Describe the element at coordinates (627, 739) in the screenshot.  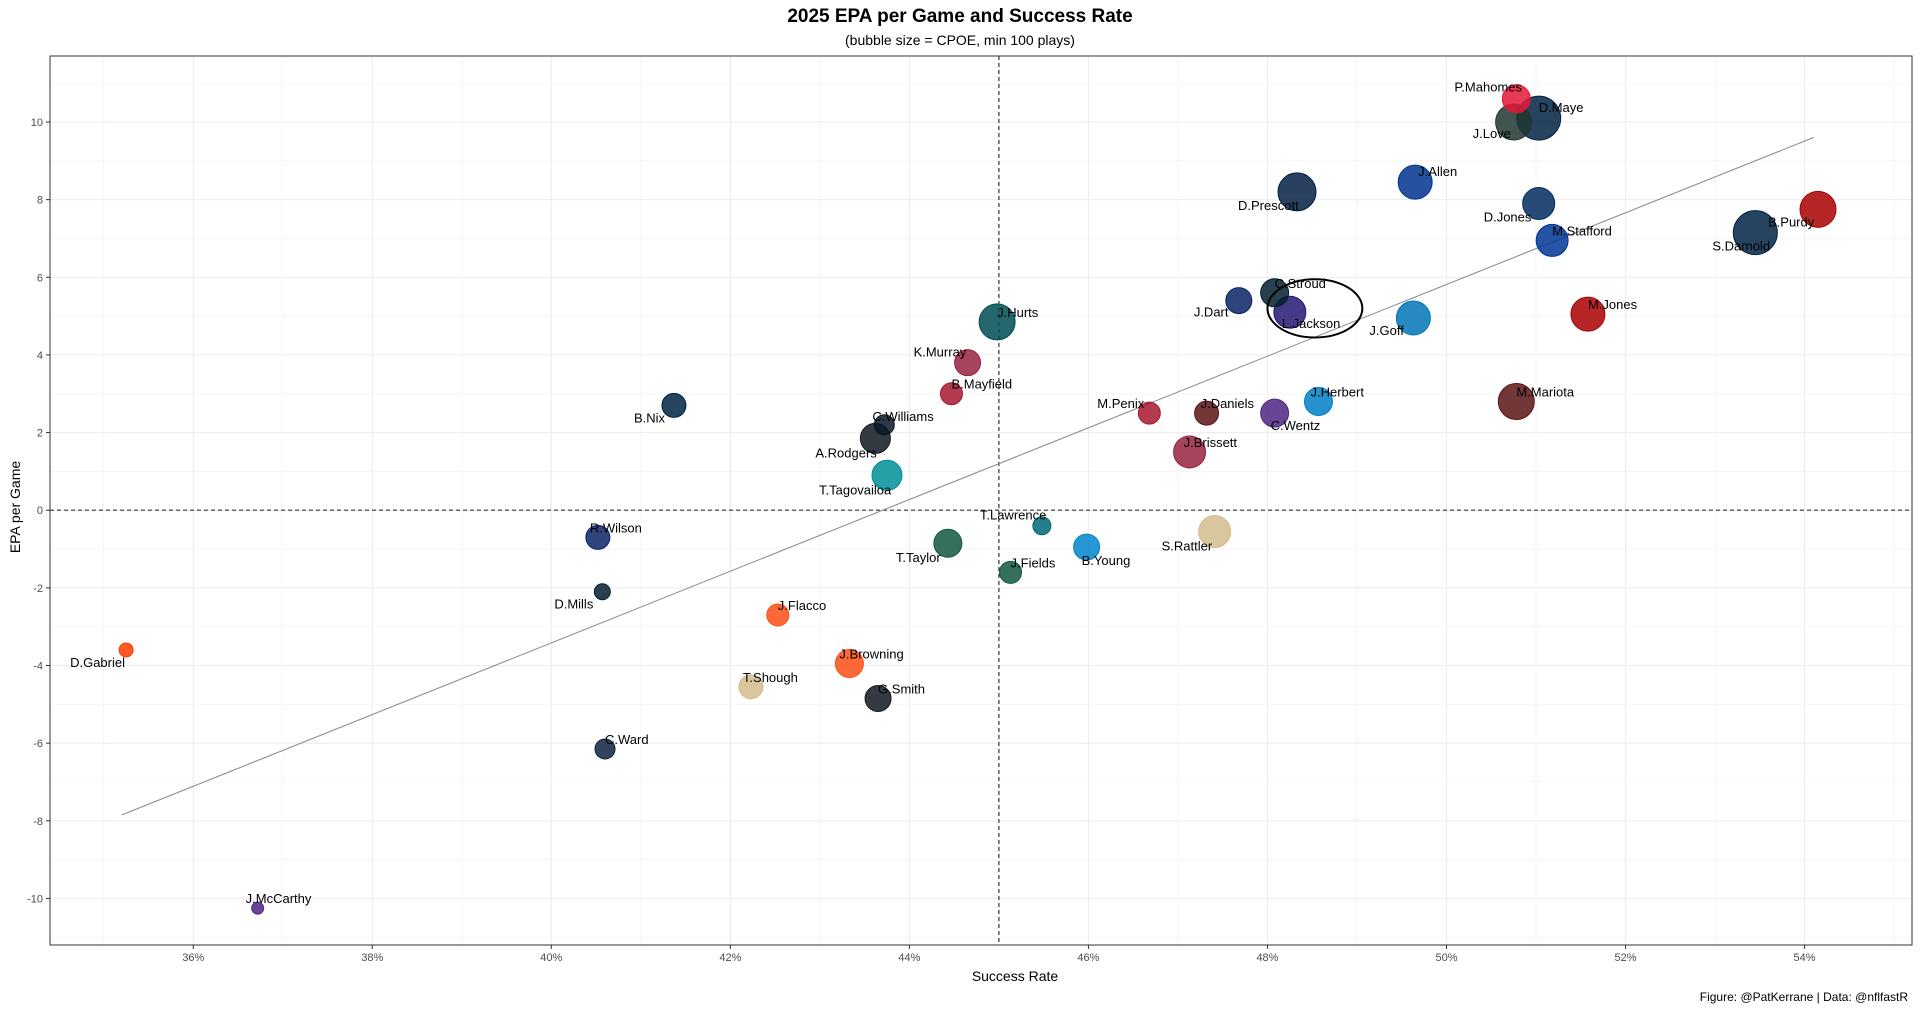
I see `point-label-c-ward: C.Ward` at that location.